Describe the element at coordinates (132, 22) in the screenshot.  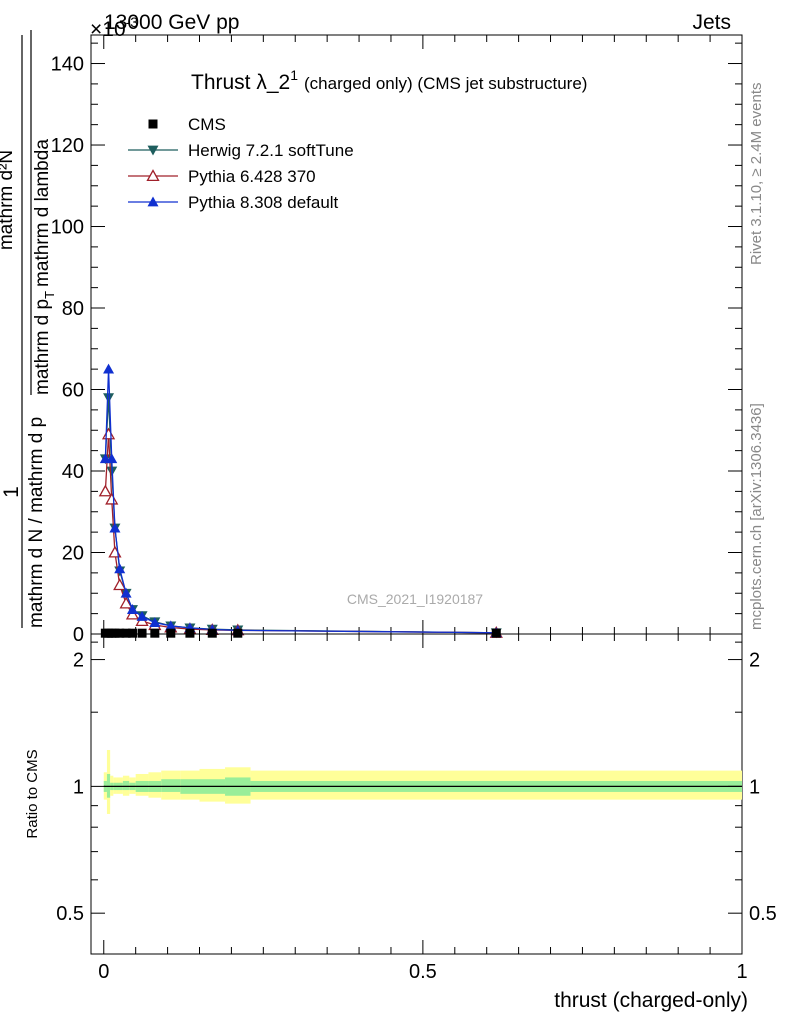
I see `axis-exponent-power: -3` at that location.